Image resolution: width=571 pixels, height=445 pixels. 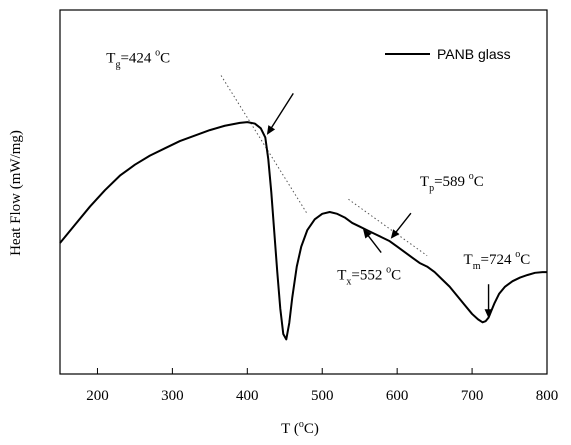 What do you see at coordinates (395, 234) in the screenshot?
I see `annotation-arrowhead-tp` at bounding box center [395, 234].